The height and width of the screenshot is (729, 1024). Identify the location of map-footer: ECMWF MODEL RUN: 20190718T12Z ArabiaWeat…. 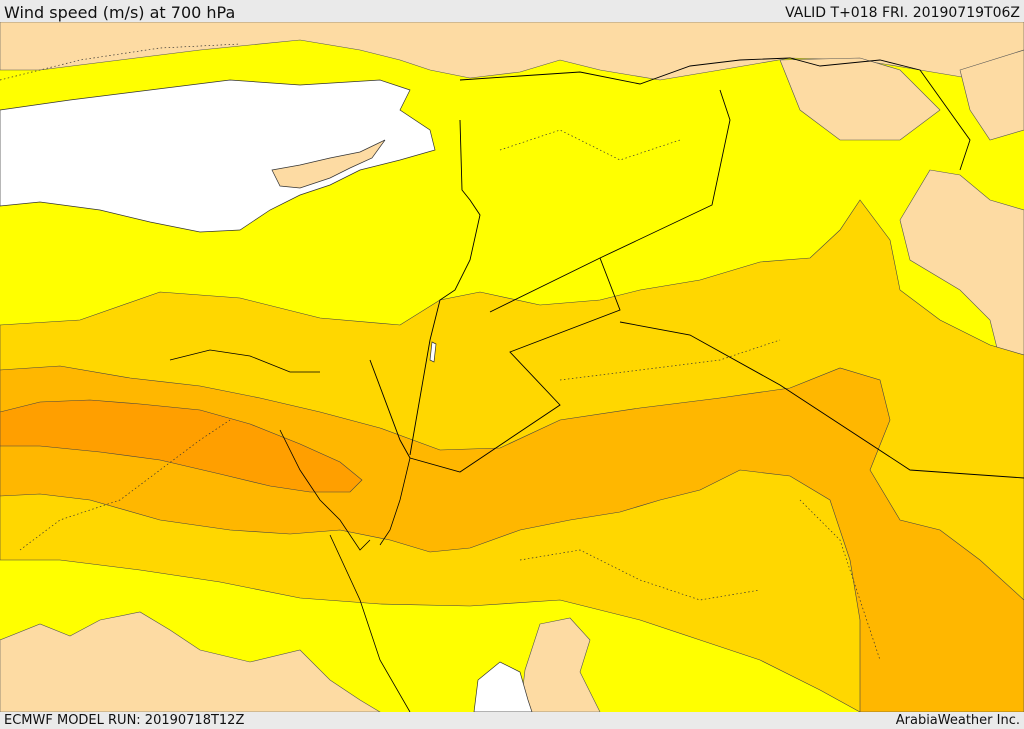
(512, 720).